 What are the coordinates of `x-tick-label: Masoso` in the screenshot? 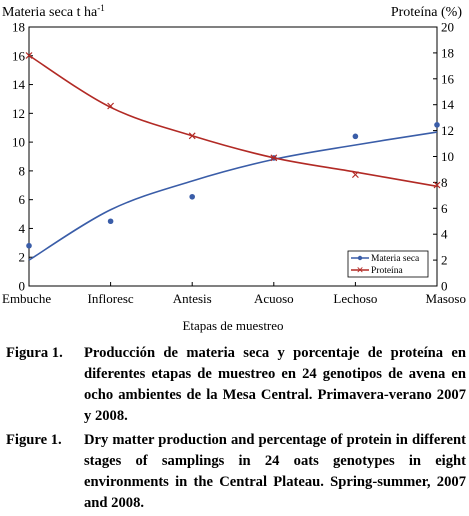 It's located at (446, 298).